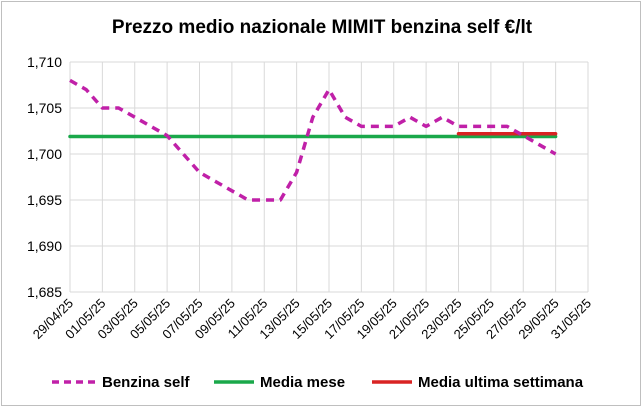  I want to click on y-tick-label: 1,700, so click(44, 154).